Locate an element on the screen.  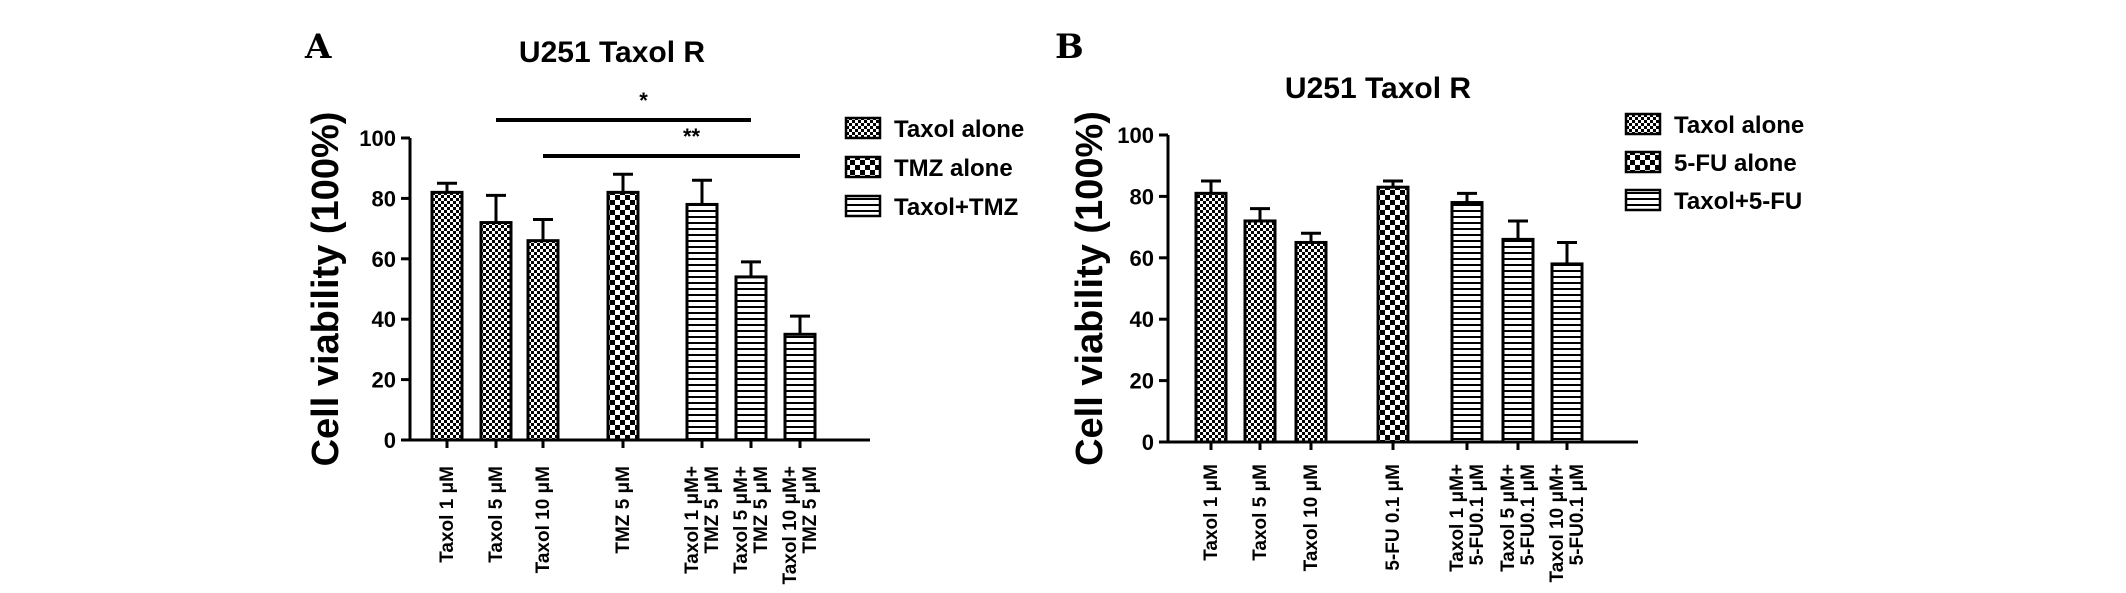
x-tick-label: Taxol 5 μM+ 5-FU0.1 μM is located at coordinates (1518, 518).